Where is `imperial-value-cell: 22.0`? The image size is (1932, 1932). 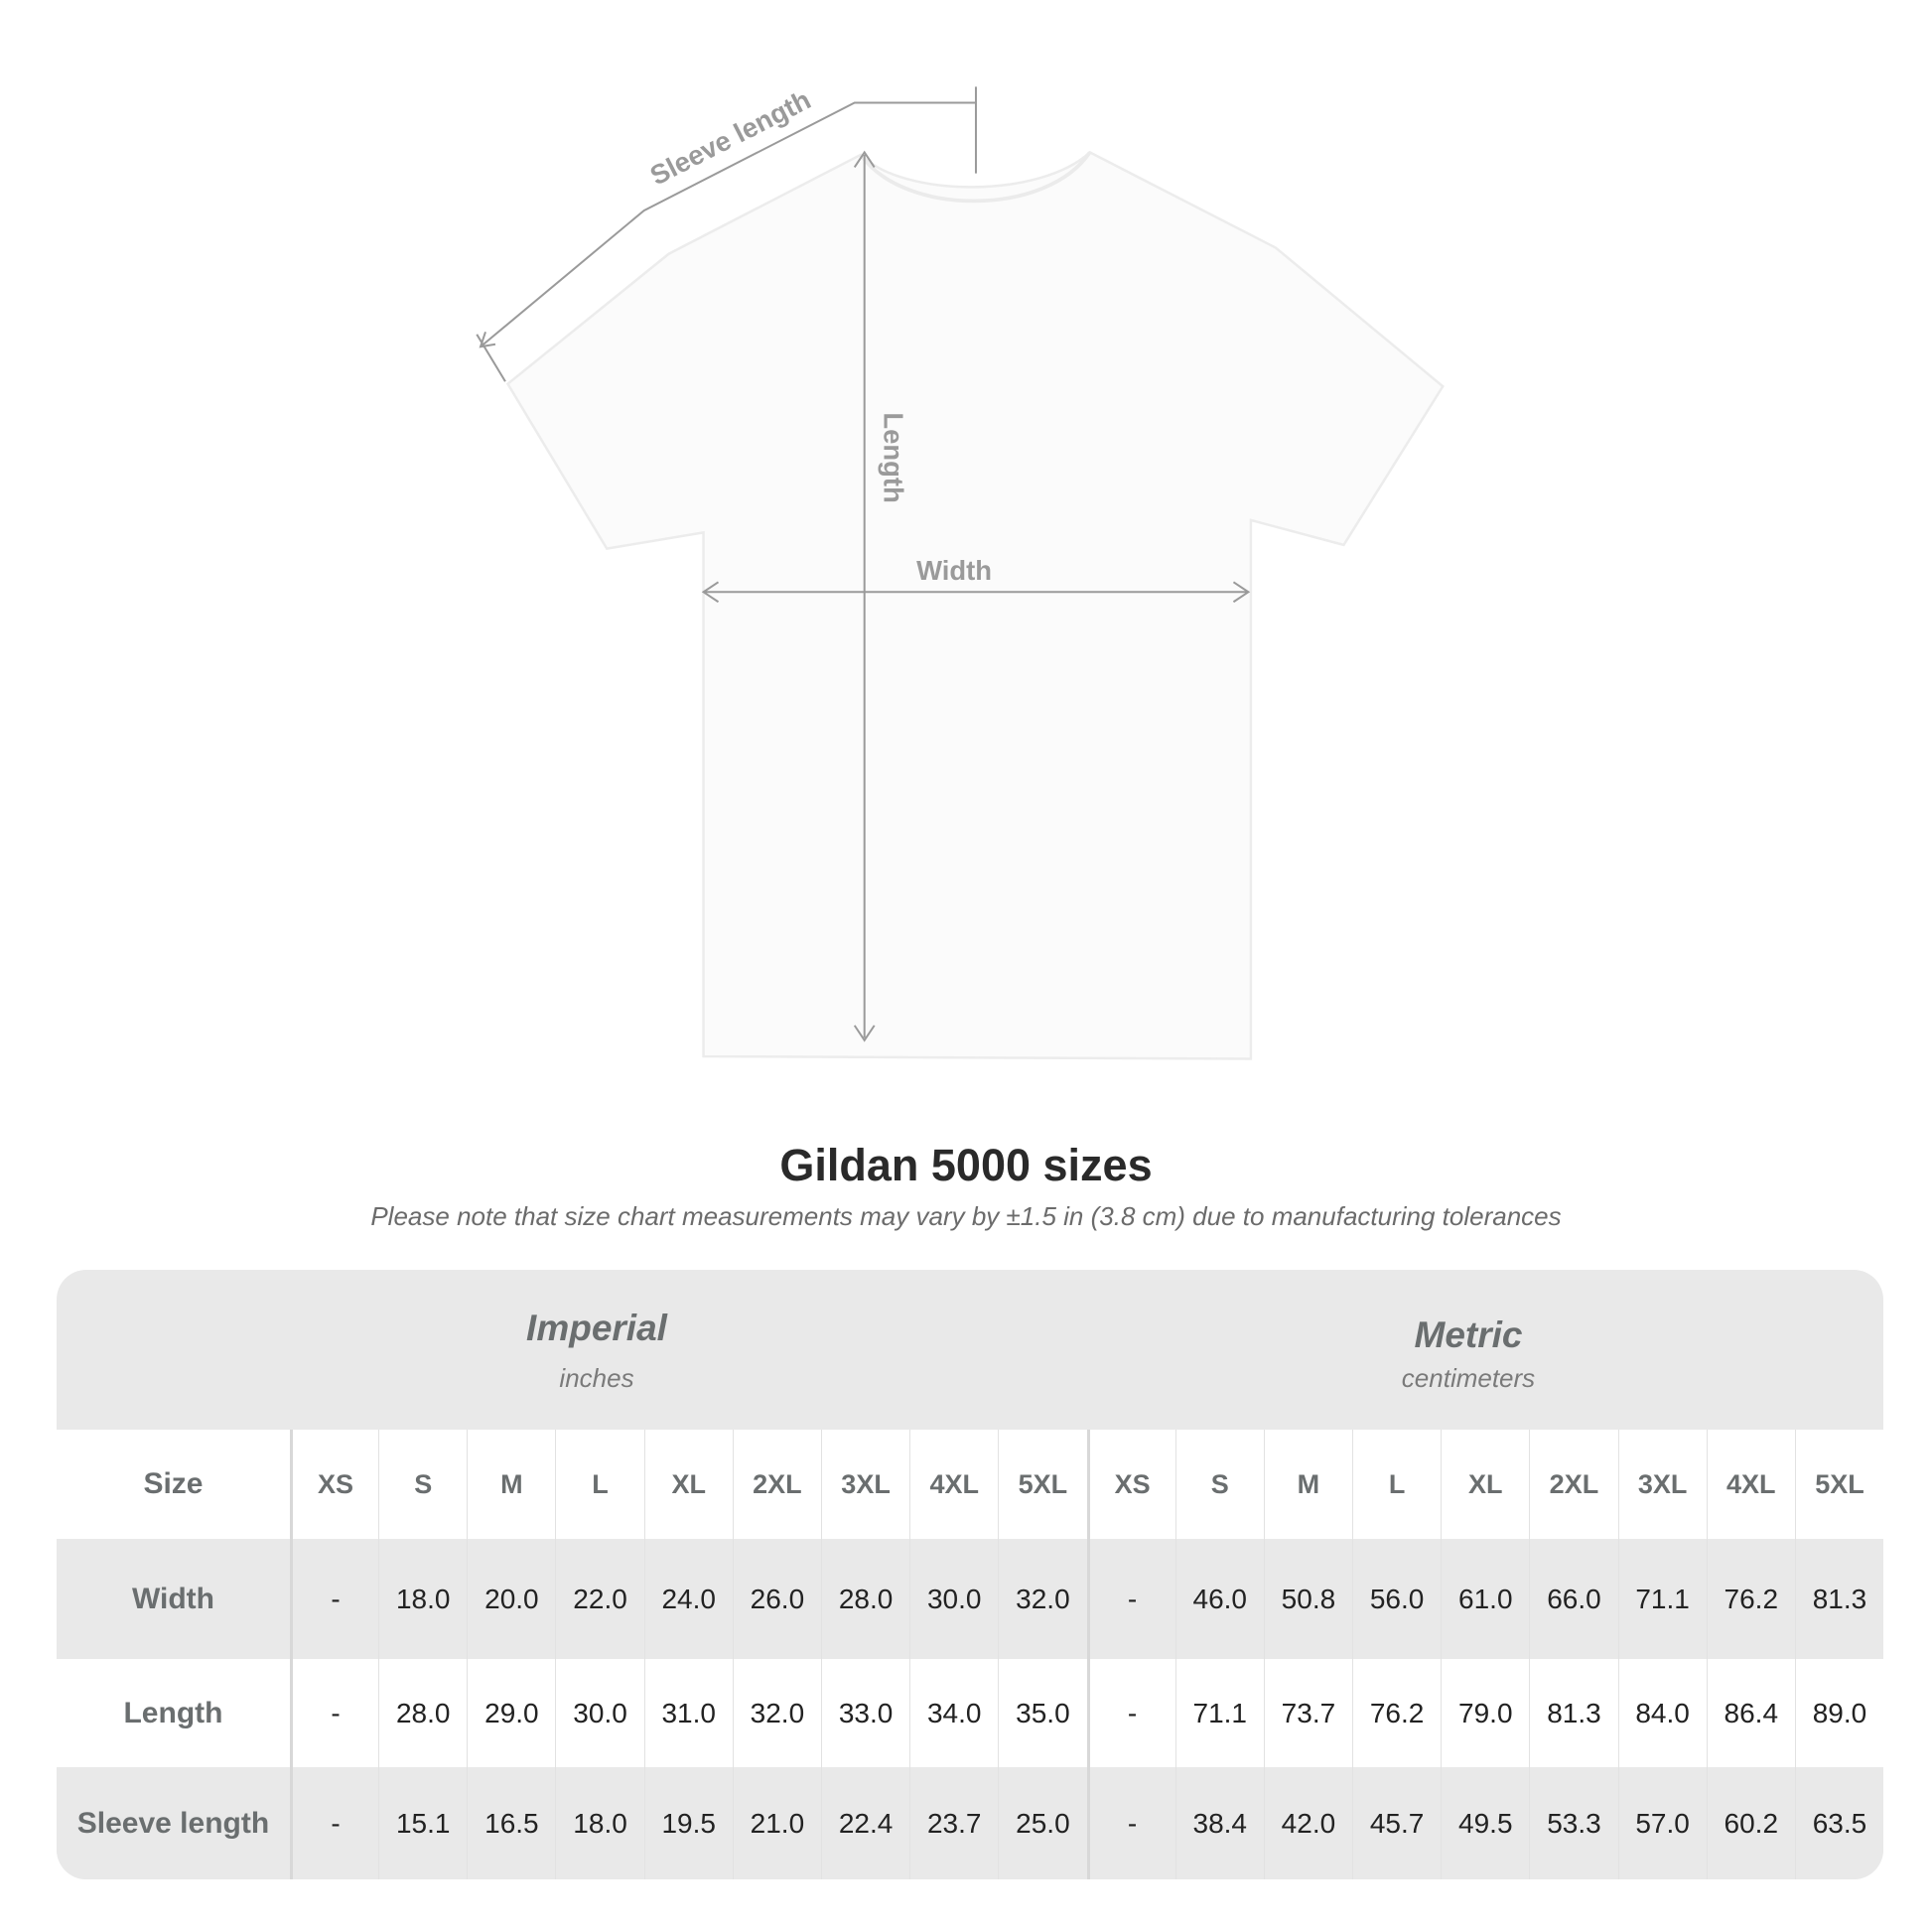
imperial-value-cell: 22.0 is located at coordinates (599, 1599).